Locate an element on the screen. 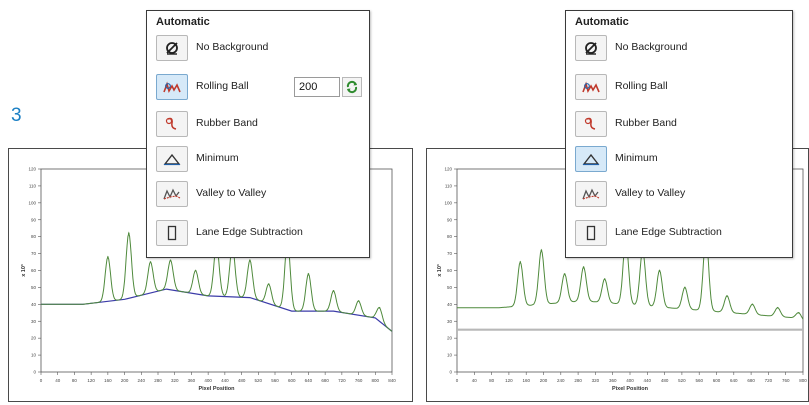  option-label: Rubber Band is located at coordinates (646, 123).